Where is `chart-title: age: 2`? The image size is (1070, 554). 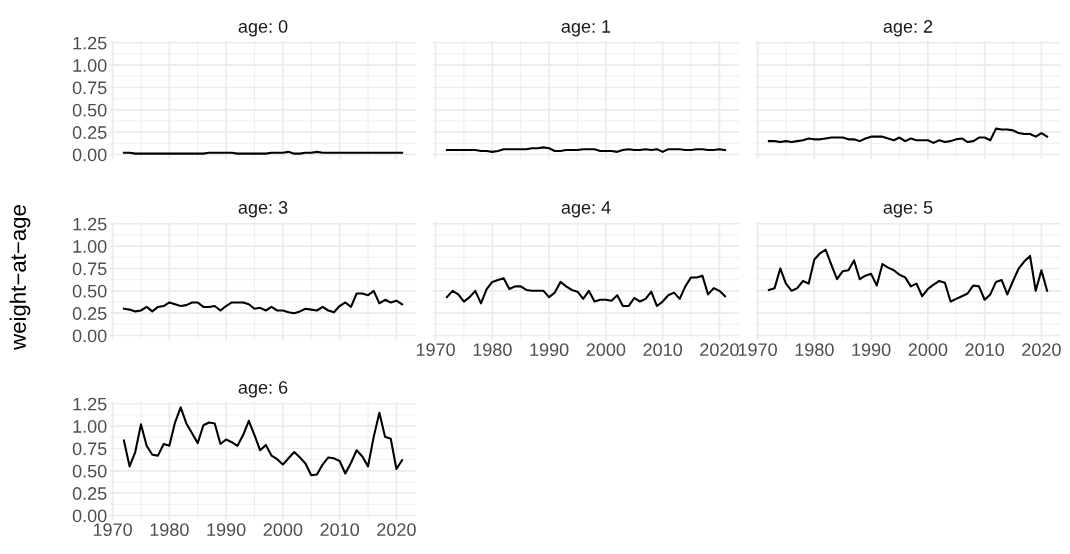 chart-title: age: 2 is located at coordinates (908, 28).